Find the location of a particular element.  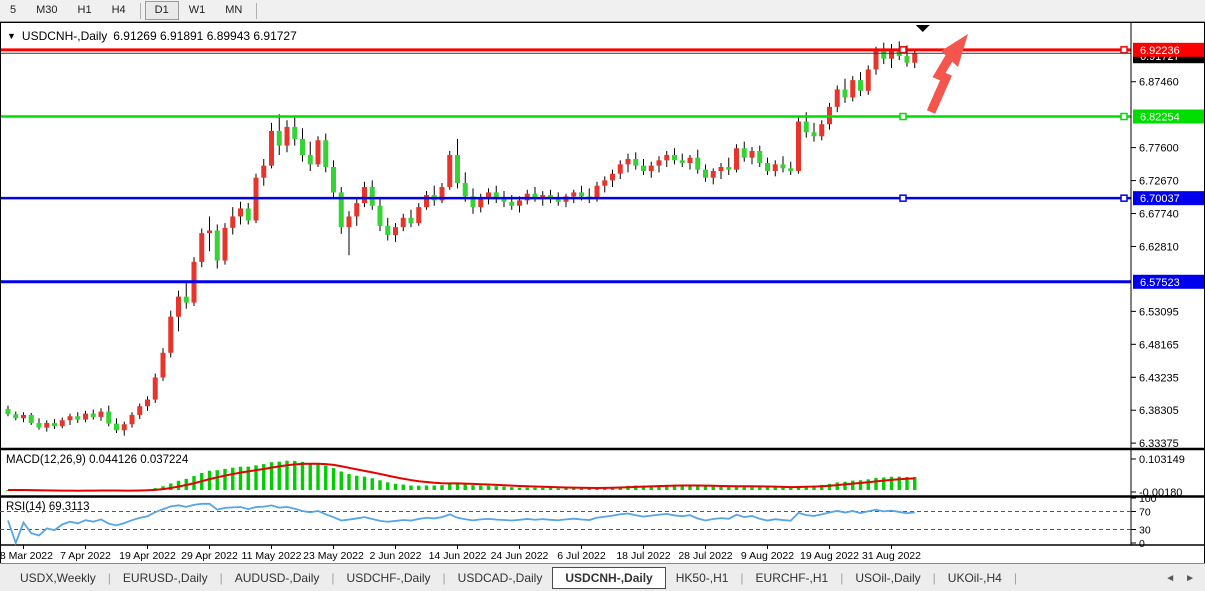

macd-axis-label: -0.00180 is located at coordinates (1160, 493).